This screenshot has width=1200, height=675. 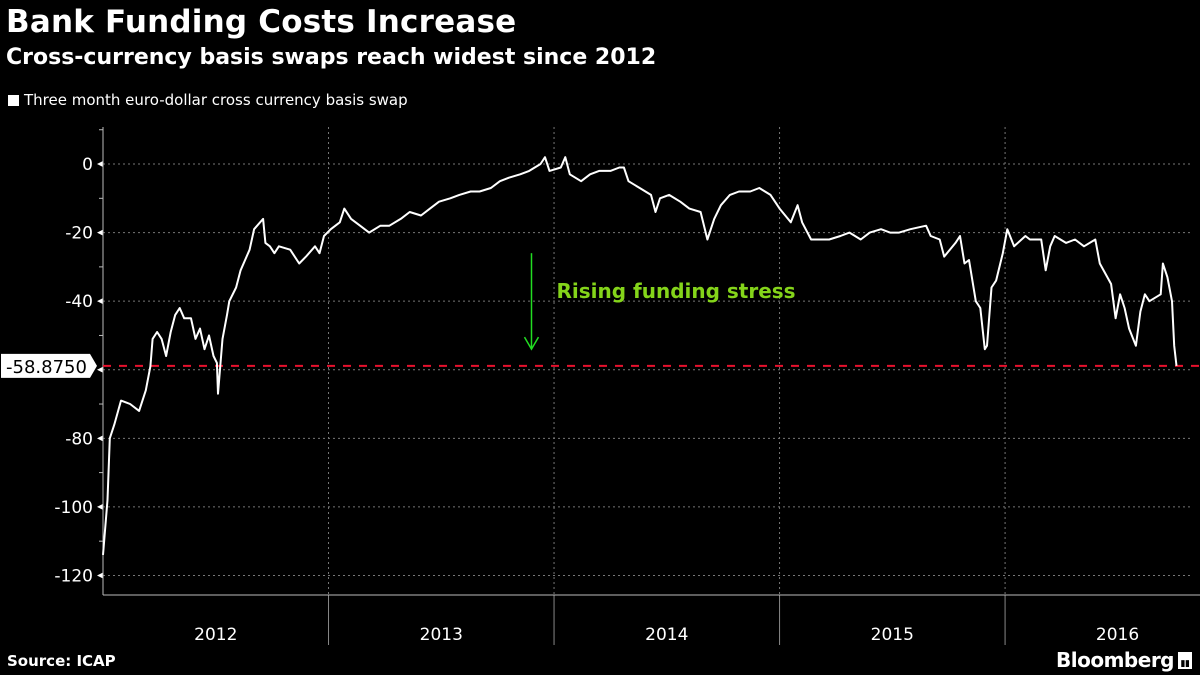 I want to click on y-tick-label: -20, so click(x=79, y=234).